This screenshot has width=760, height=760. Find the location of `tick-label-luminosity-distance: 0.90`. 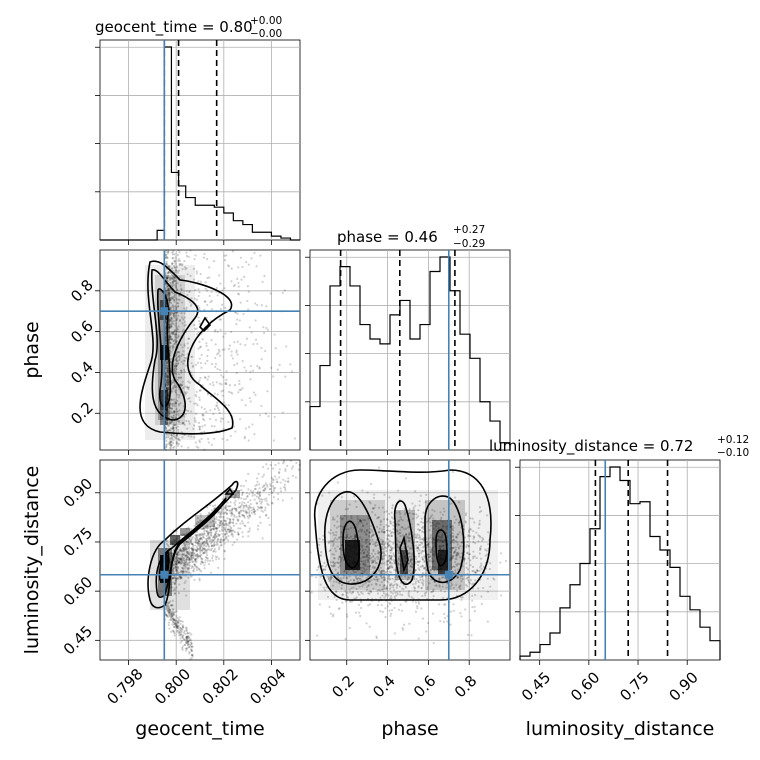

tick-label-luminosity-distance: 0.90 is located at coordinates (78, 493).